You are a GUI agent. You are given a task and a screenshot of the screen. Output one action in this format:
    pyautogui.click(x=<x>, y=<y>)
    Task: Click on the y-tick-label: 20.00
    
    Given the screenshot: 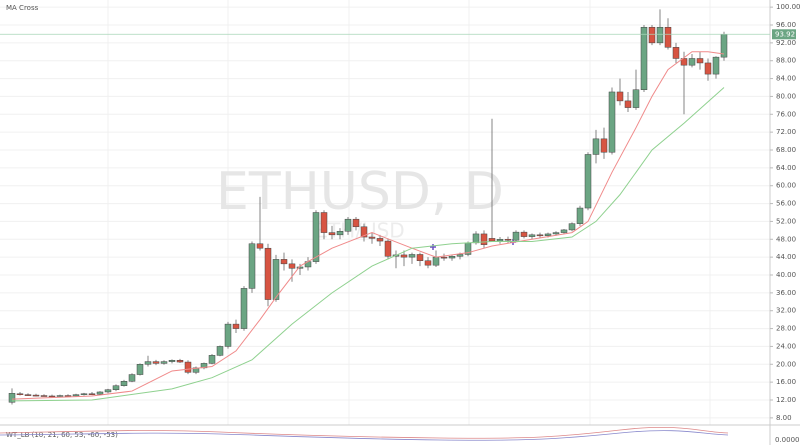 What is the action you would take?
    pyautogui.click(x=786, y=364)
    